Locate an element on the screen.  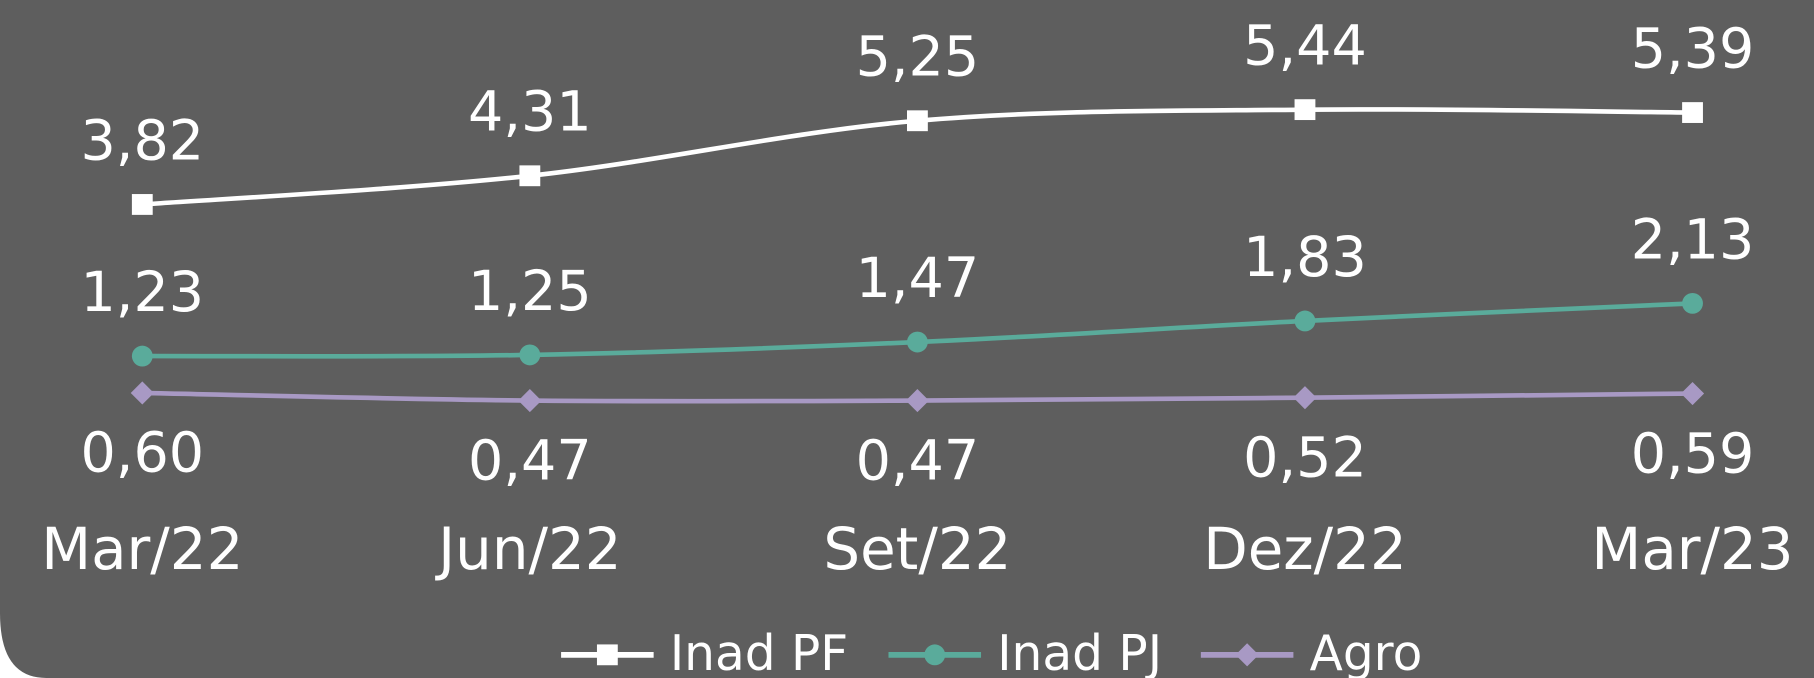
data-label: 3,82 is located at coordinates (142, 140).